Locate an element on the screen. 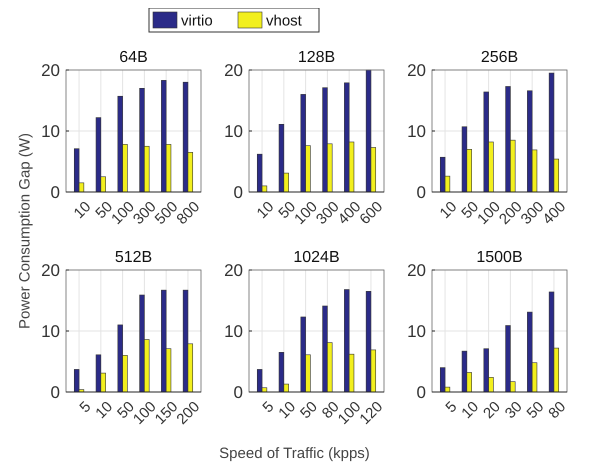  chart-title: 512B is located at coordinates (133, 257).